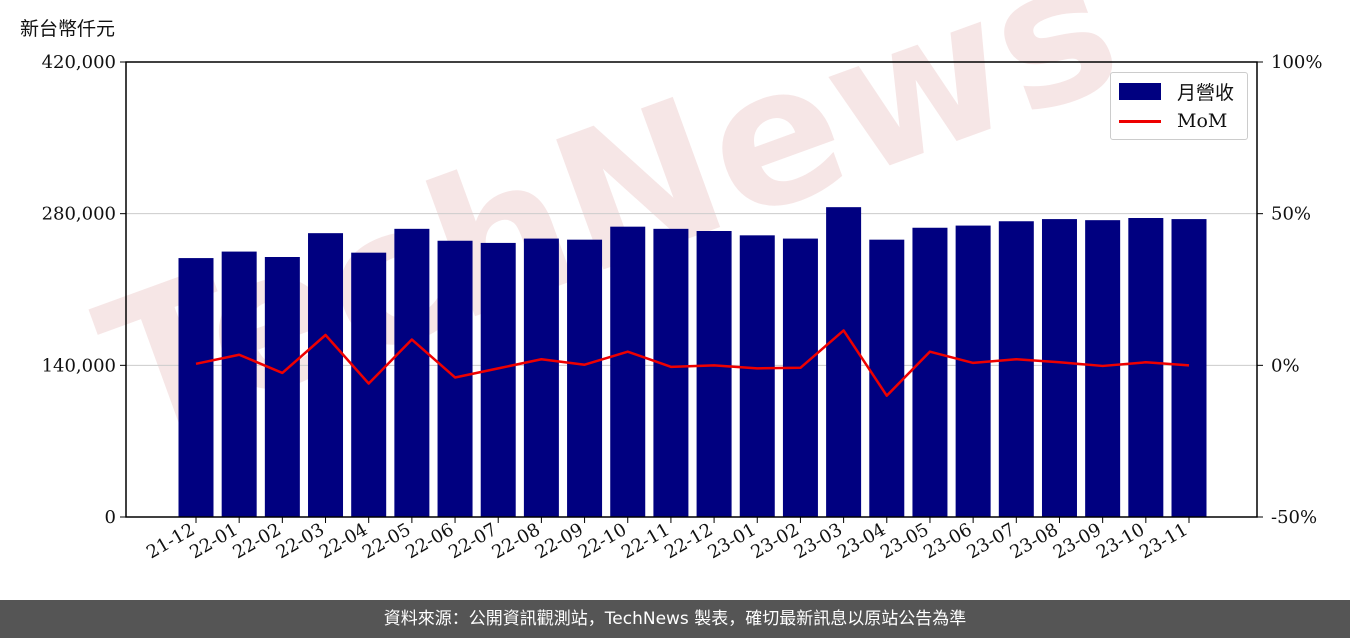 This screenshot has width=1350, height=638. Describe the element at coordinates (559, 541) in the screenshot. I see `x-tick-label: 22-09` at that location.